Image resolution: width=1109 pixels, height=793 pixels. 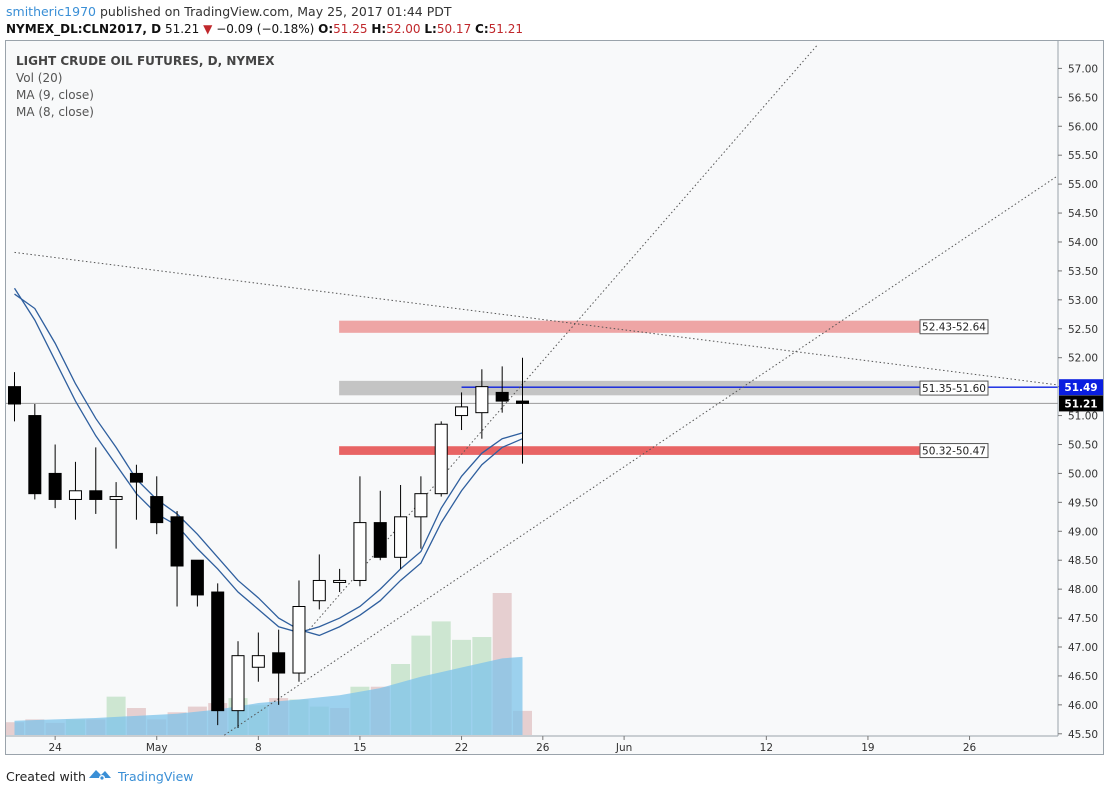 I want to click on price-tick-label: 53.00, so click(x=1083, y=301).